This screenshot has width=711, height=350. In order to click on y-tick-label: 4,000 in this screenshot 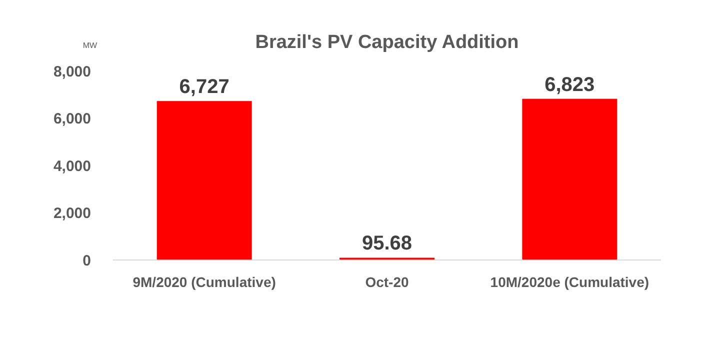, I will do `click(72, 166)`.